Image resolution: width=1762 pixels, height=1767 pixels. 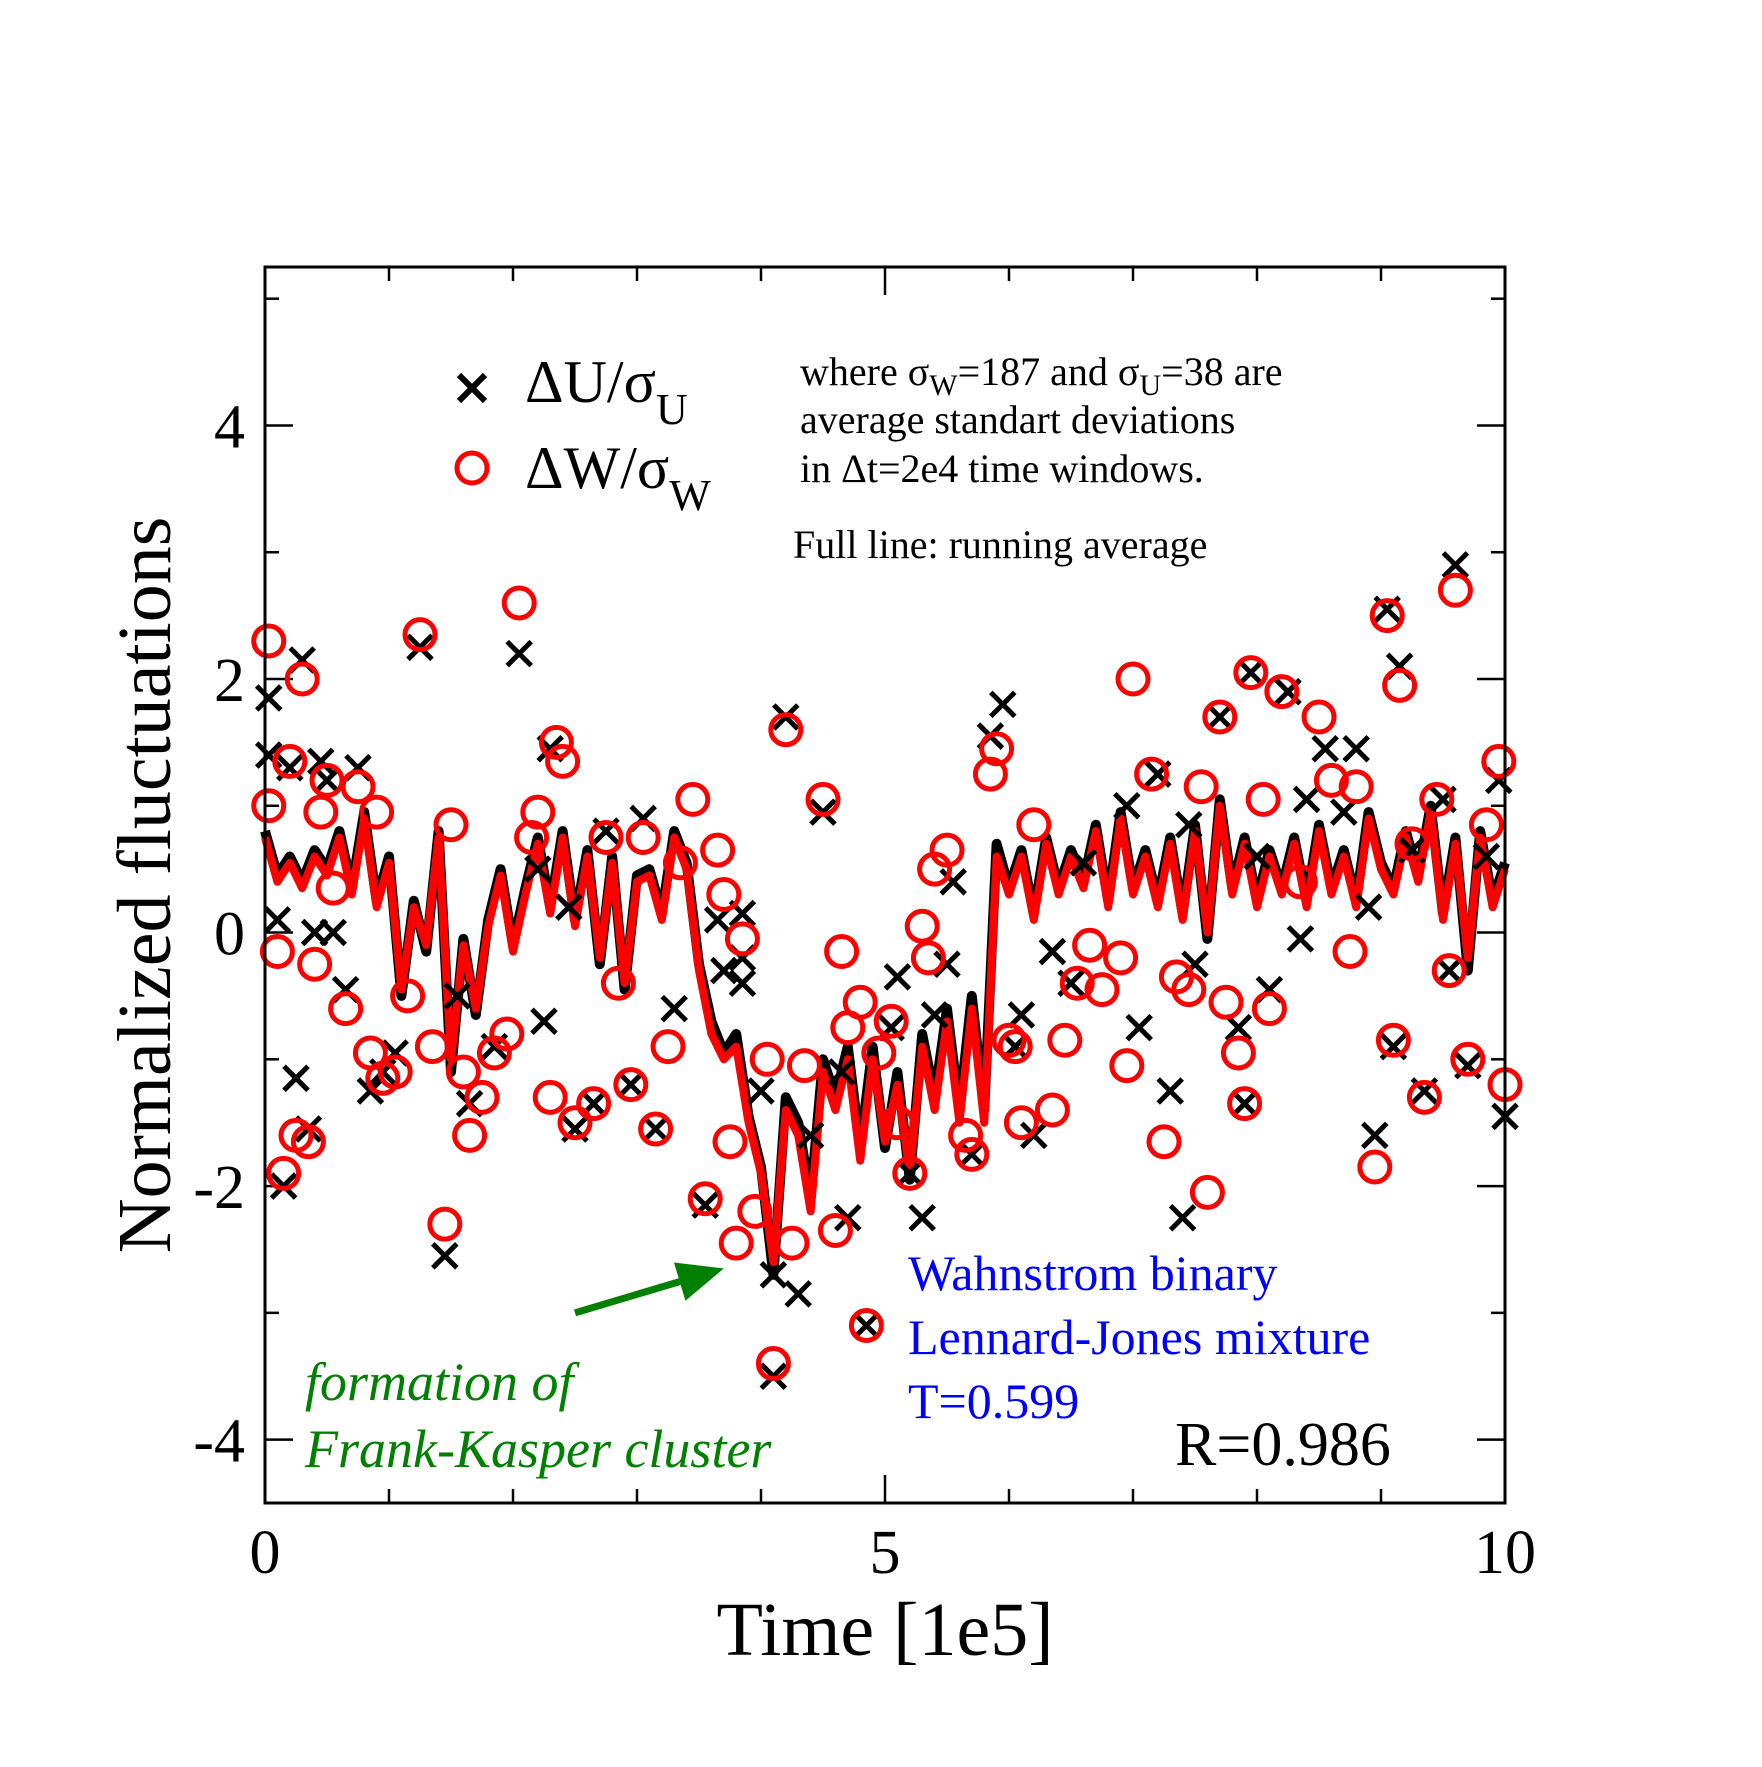 What do you see at coordinates (597, 468) in the screenshot?
I see `legend-label-w-main: ΔW/σ` at bounding box center [597, 468].